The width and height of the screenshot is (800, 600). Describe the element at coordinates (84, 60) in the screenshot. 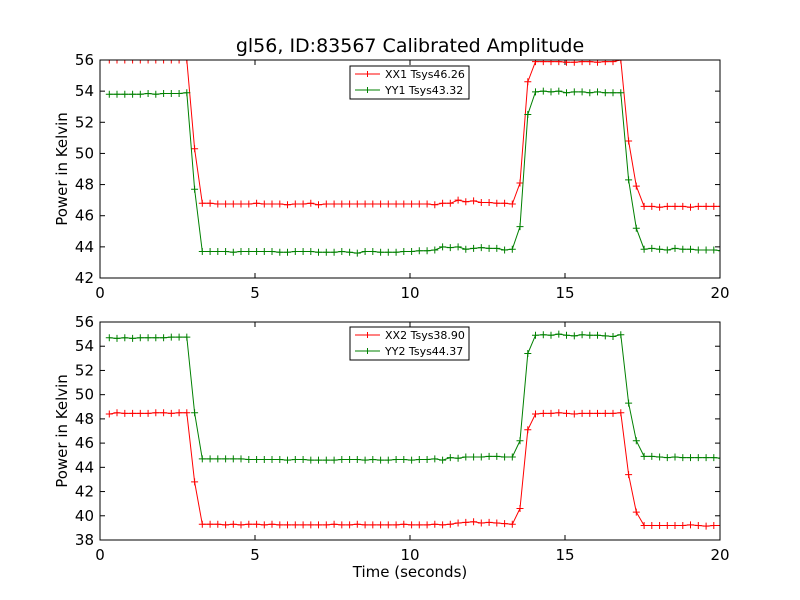

I see `top-y-tick-label: 56` at that location.